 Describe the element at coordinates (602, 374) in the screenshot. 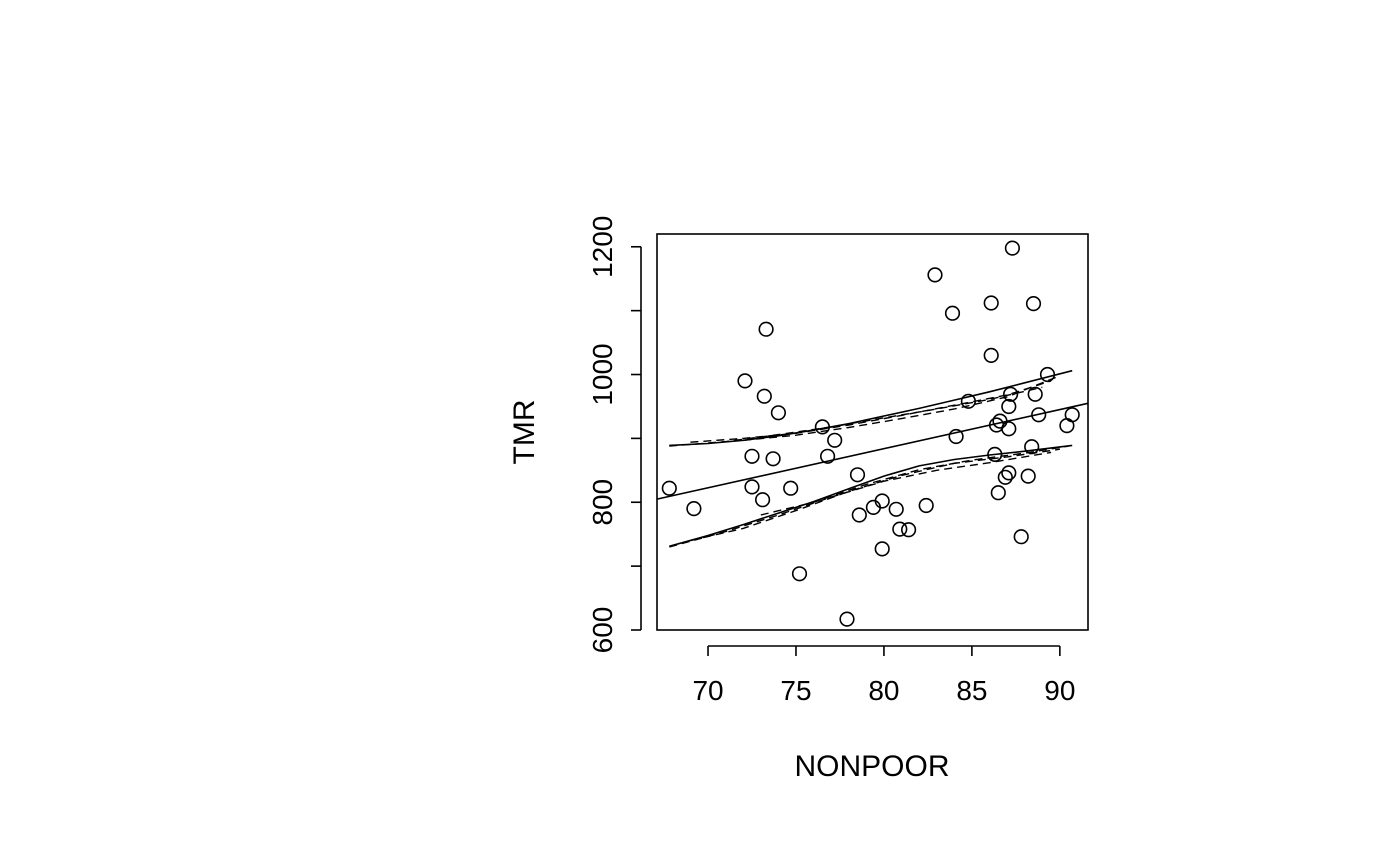

I see `y-tick-label: 1000` at that location.